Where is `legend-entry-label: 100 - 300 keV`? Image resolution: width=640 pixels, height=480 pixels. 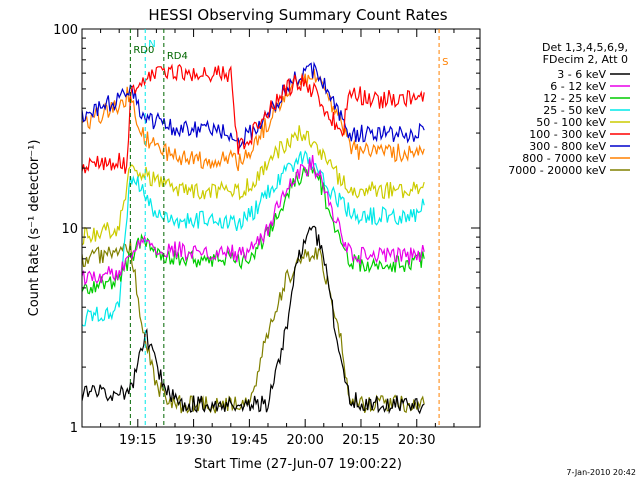
legend-entry-label: 100 - 300 keV is located at coordinates (567, 134).